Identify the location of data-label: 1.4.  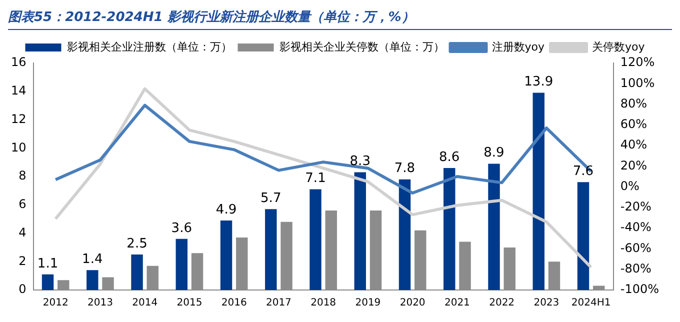
(92, 260).